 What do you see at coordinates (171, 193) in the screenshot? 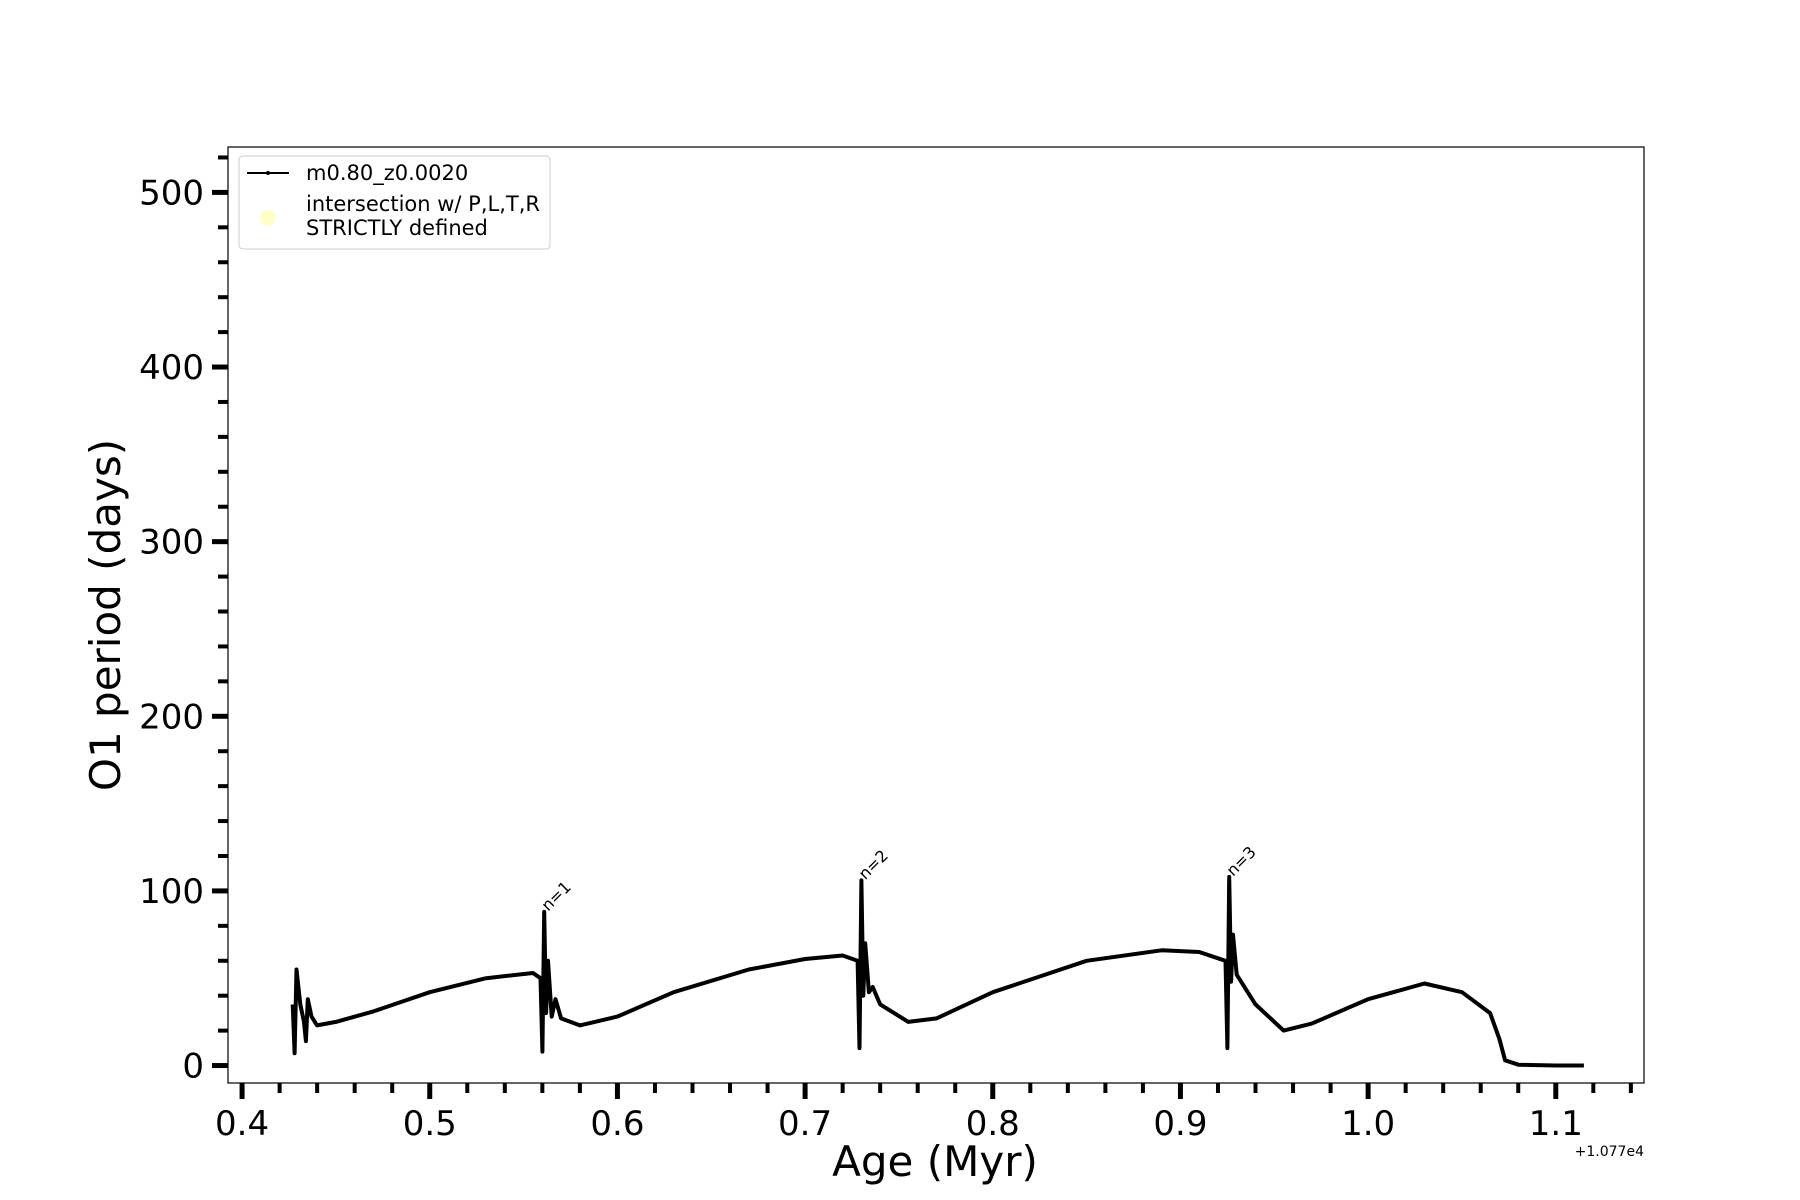
I see `y-tick-label: 500` at bounding box center [171, 193].